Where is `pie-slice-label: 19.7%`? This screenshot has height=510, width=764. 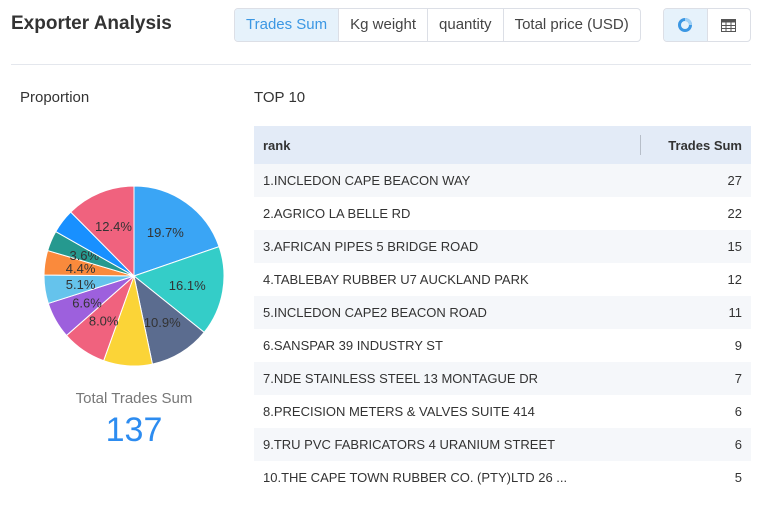
pie-slice-label: 19.7% is located at coordinates (165, 232).